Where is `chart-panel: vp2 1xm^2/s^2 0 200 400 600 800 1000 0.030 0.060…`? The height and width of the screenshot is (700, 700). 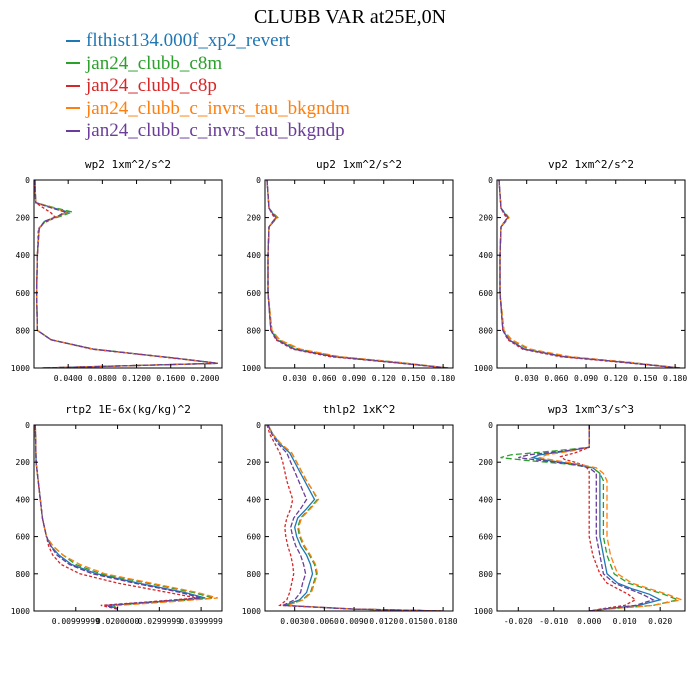 chart-panel: vp2 1xm^2/s^2 0 200 400 600 800 1000 0.030 0.060… is located at coordinates (581, 270).